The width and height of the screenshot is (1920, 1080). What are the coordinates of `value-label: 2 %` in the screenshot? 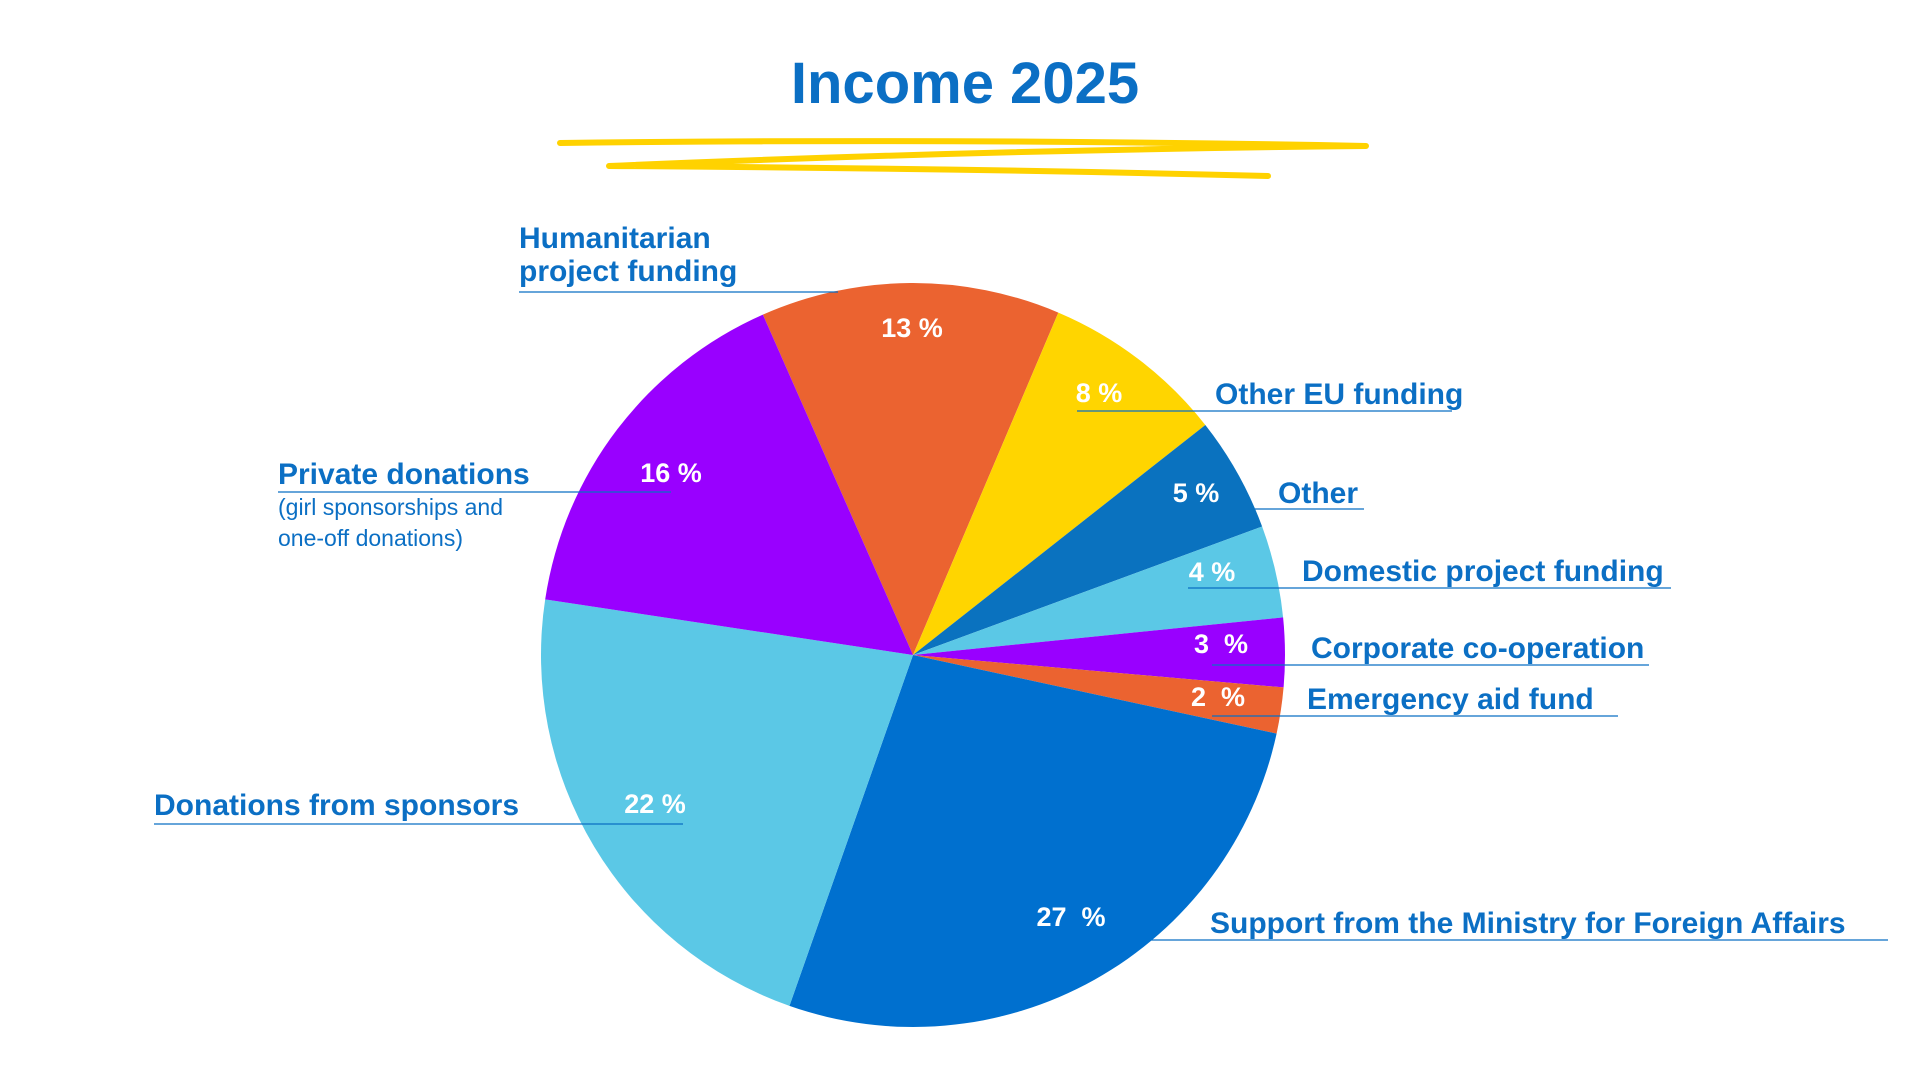 It's located at (1218, 697).